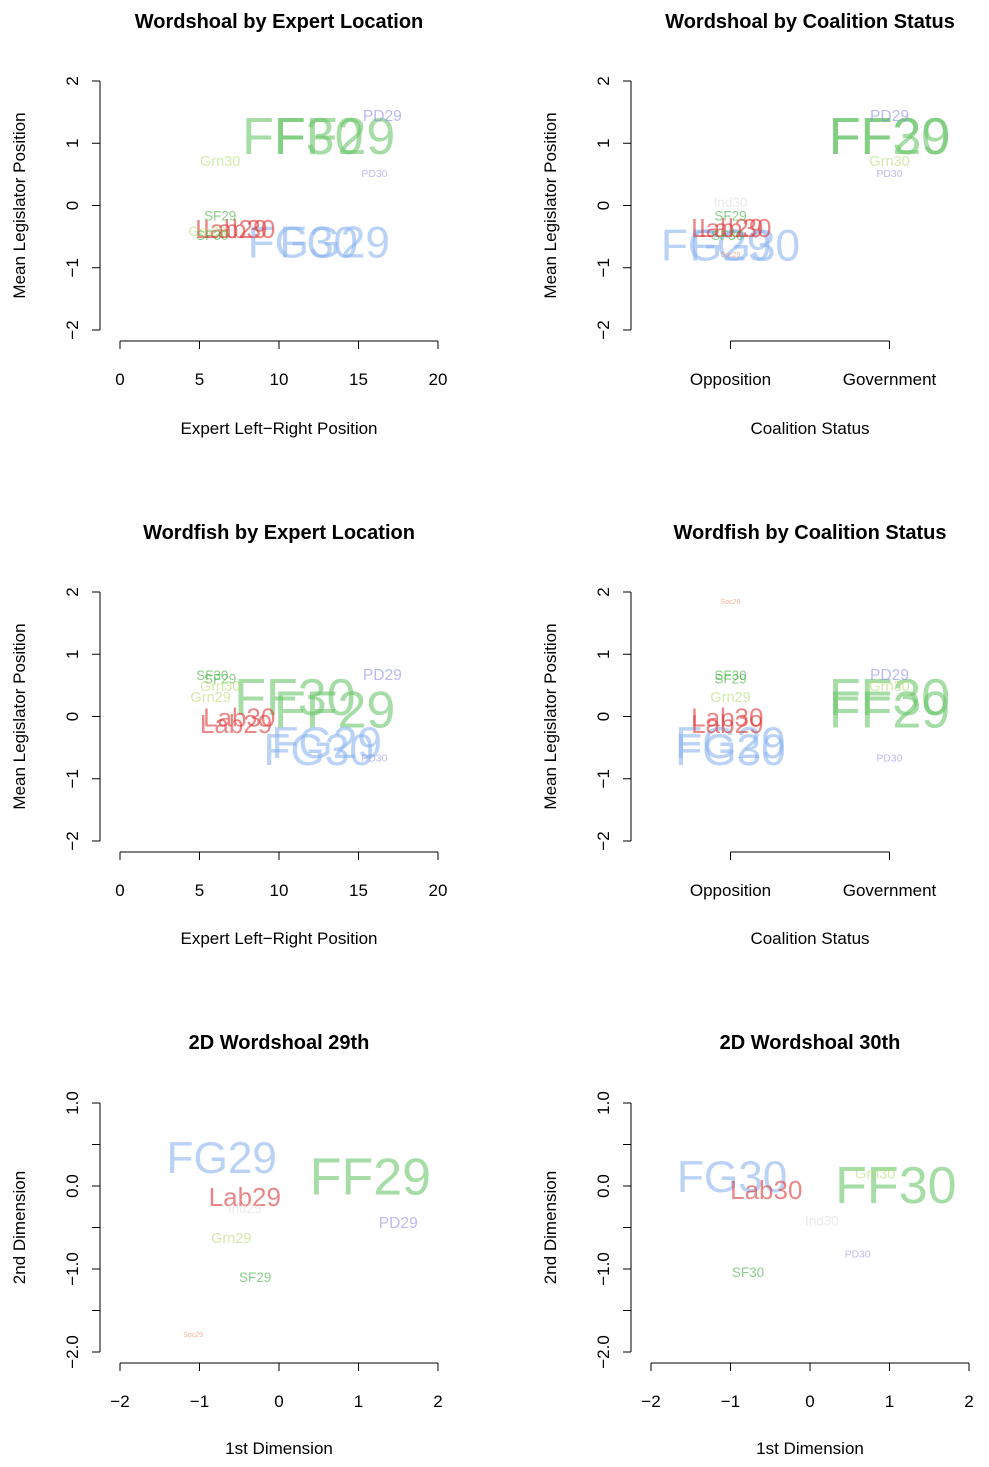 The width and height of the screenshot is (989, 1467). Describe the element at coordinates (731, 202) in the screenshot. I see `point-label: Ind30` at that location.